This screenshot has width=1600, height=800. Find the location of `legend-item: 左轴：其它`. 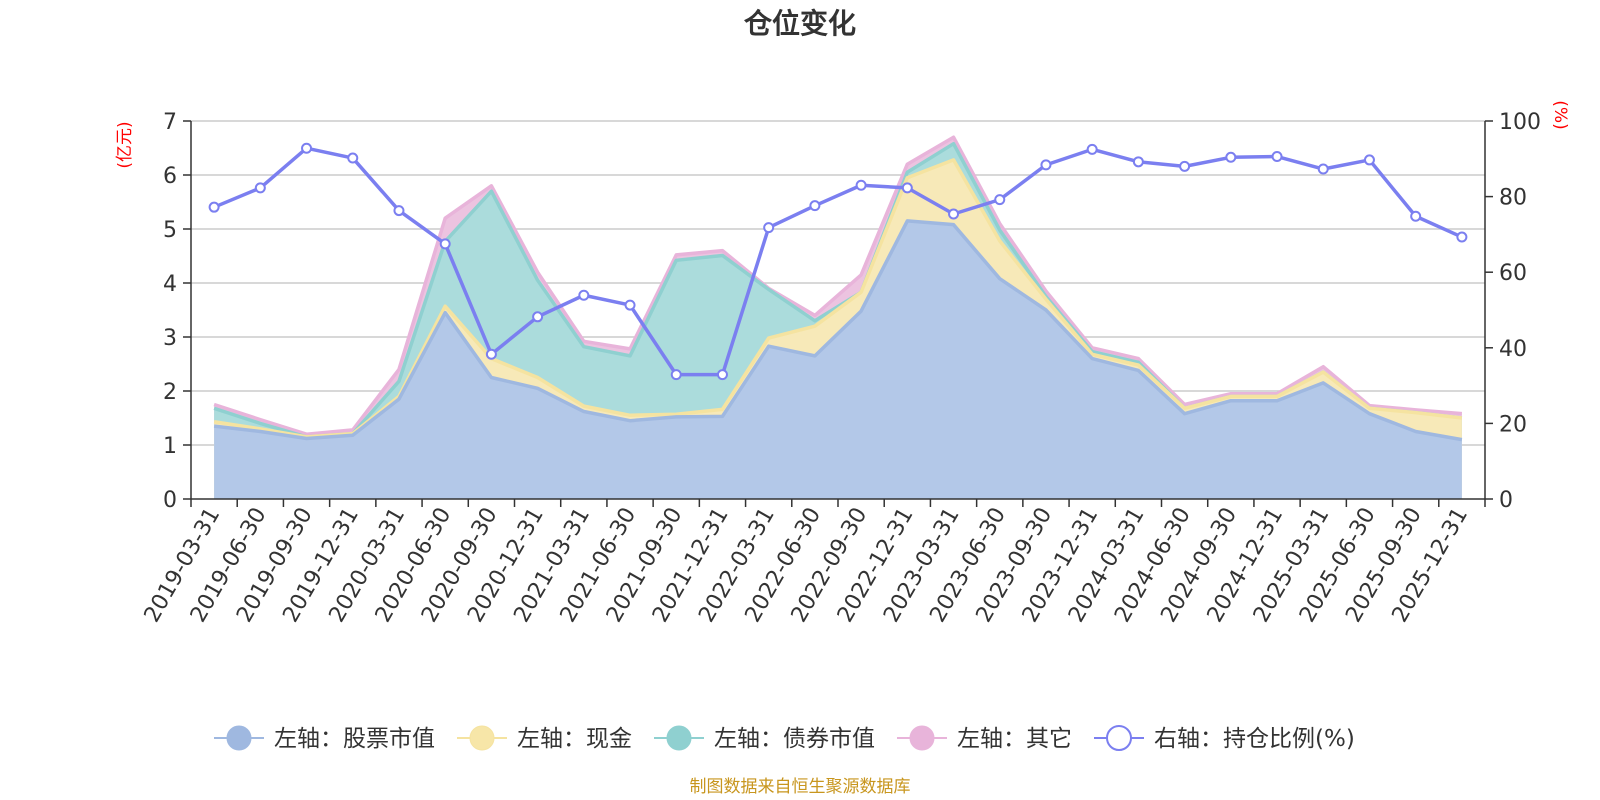

legend-item: 左轴：其它 is located at coordinates (984, 738).